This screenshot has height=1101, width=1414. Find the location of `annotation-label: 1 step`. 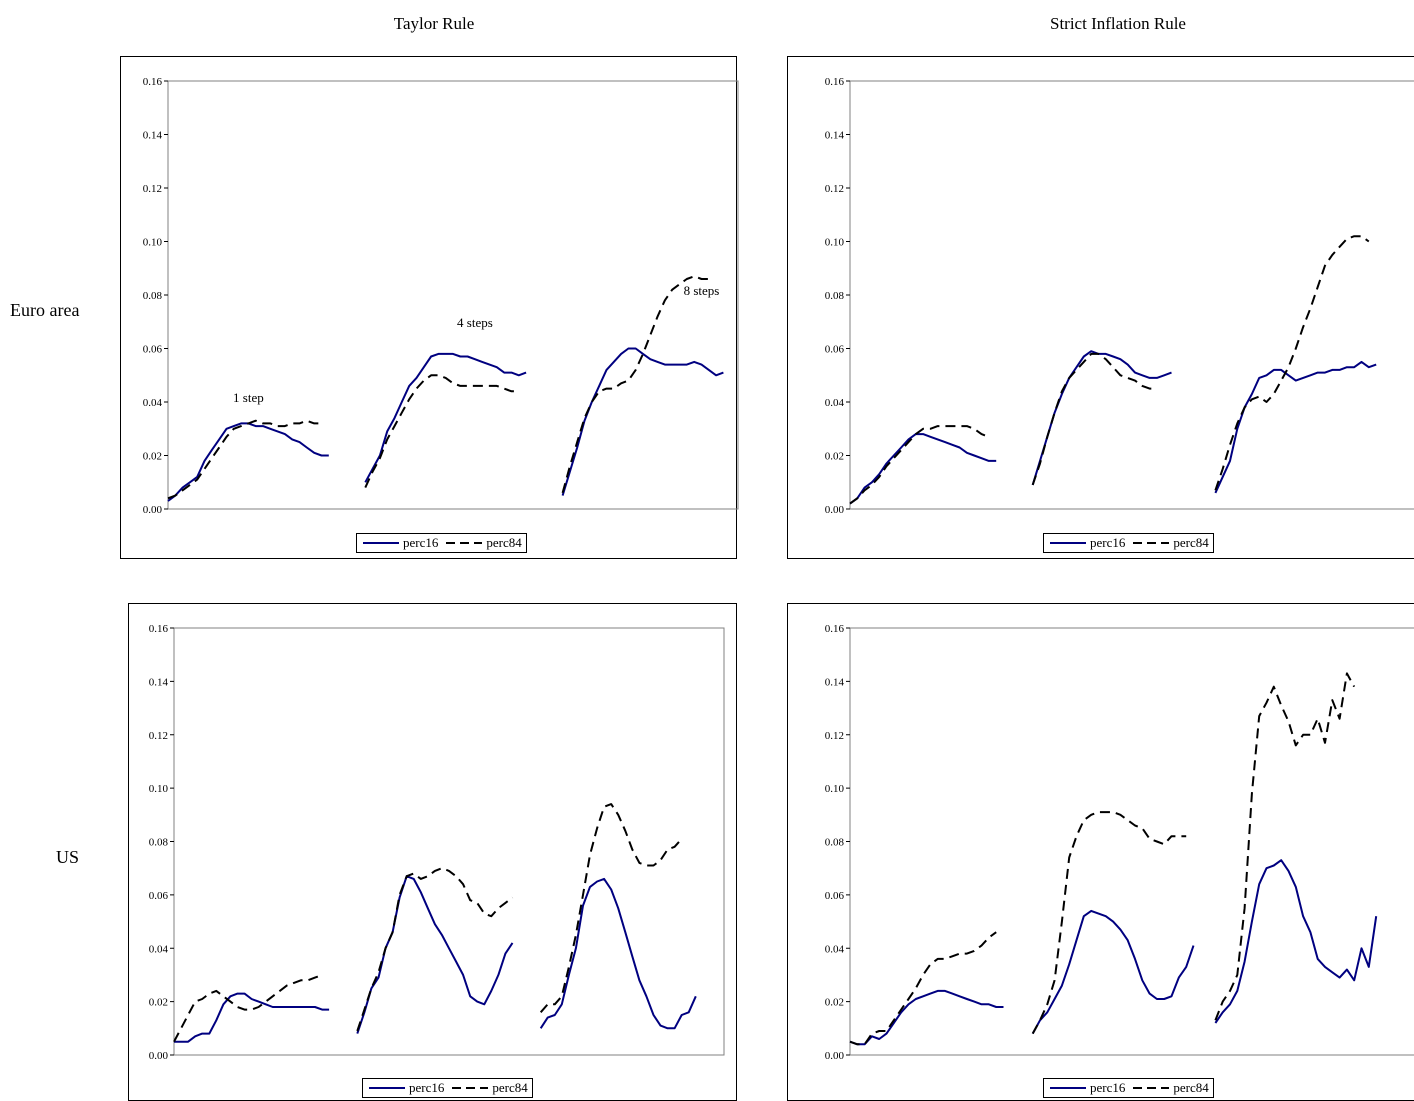

annotation-label: 1 step is located at coordinates (248, 397).